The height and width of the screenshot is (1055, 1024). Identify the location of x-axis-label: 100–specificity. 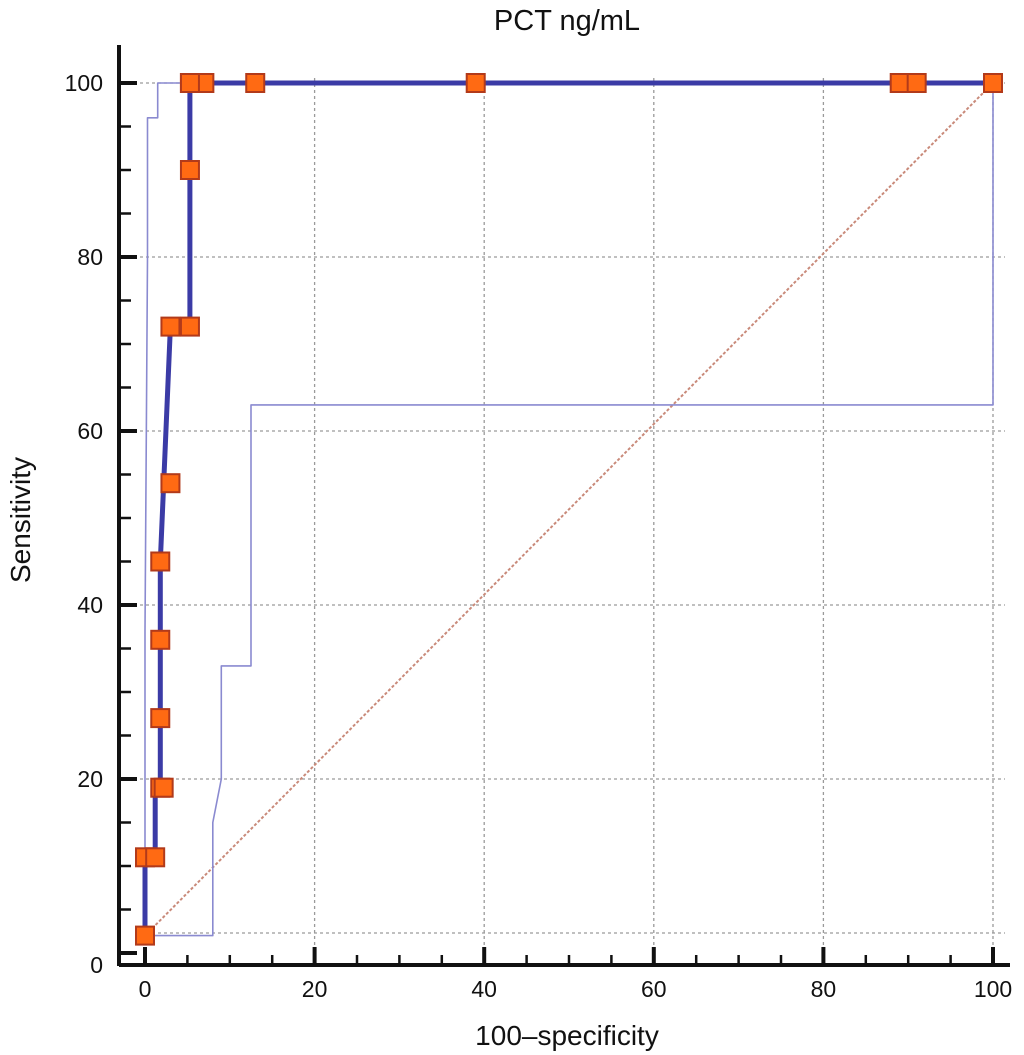
(567, 1035).